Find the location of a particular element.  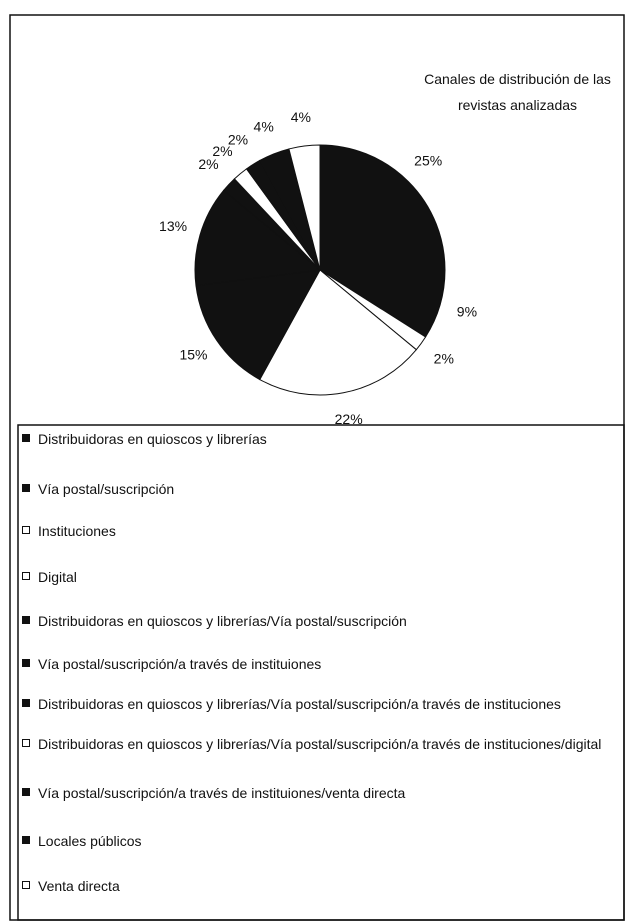

data-label: 22% is located at coordinates (349, 419).